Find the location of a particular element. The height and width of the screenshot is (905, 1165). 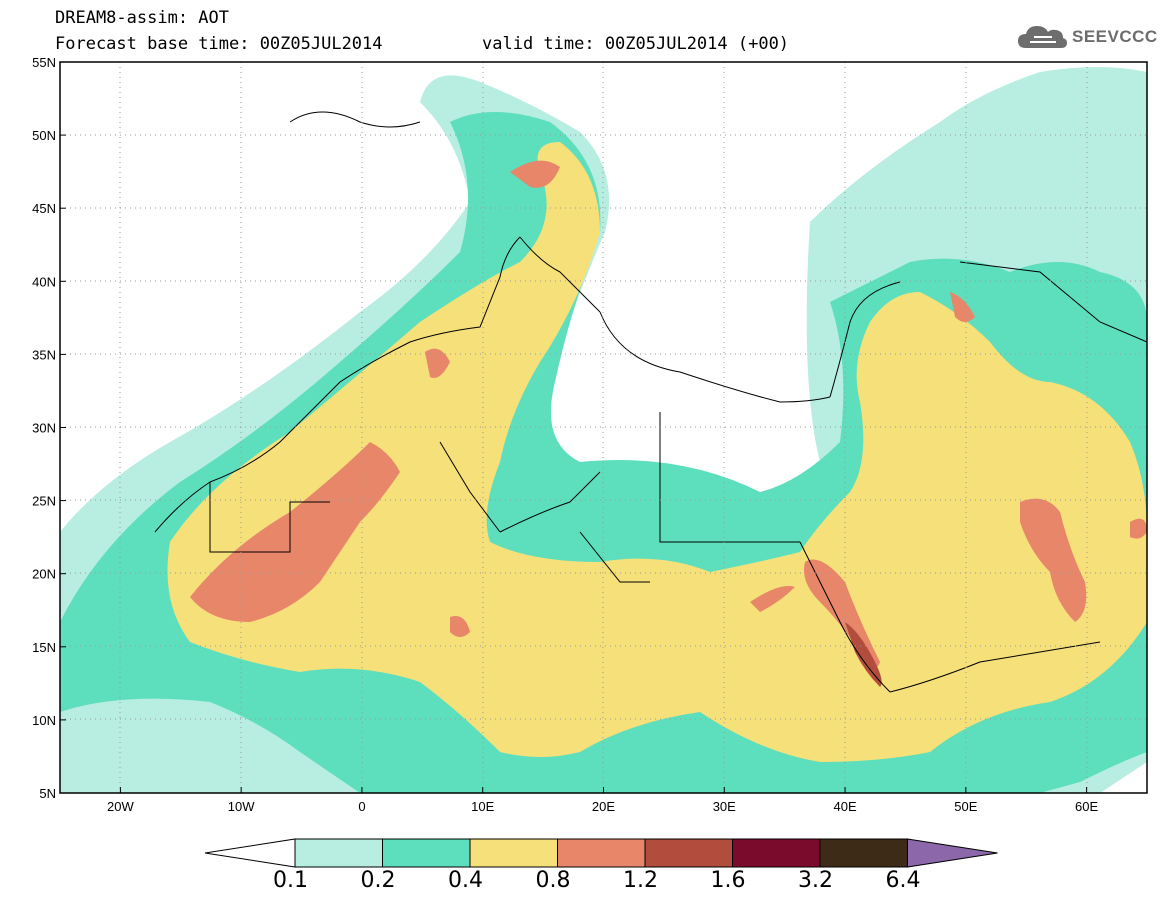

lon-tick-label: 10W is located at coordinates (241, 806).